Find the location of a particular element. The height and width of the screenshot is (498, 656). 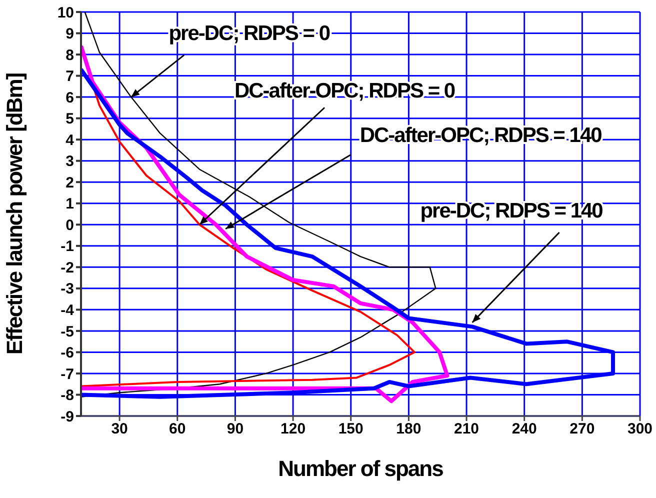

x-tick-label: 120 is located at coordinates (293, 429).